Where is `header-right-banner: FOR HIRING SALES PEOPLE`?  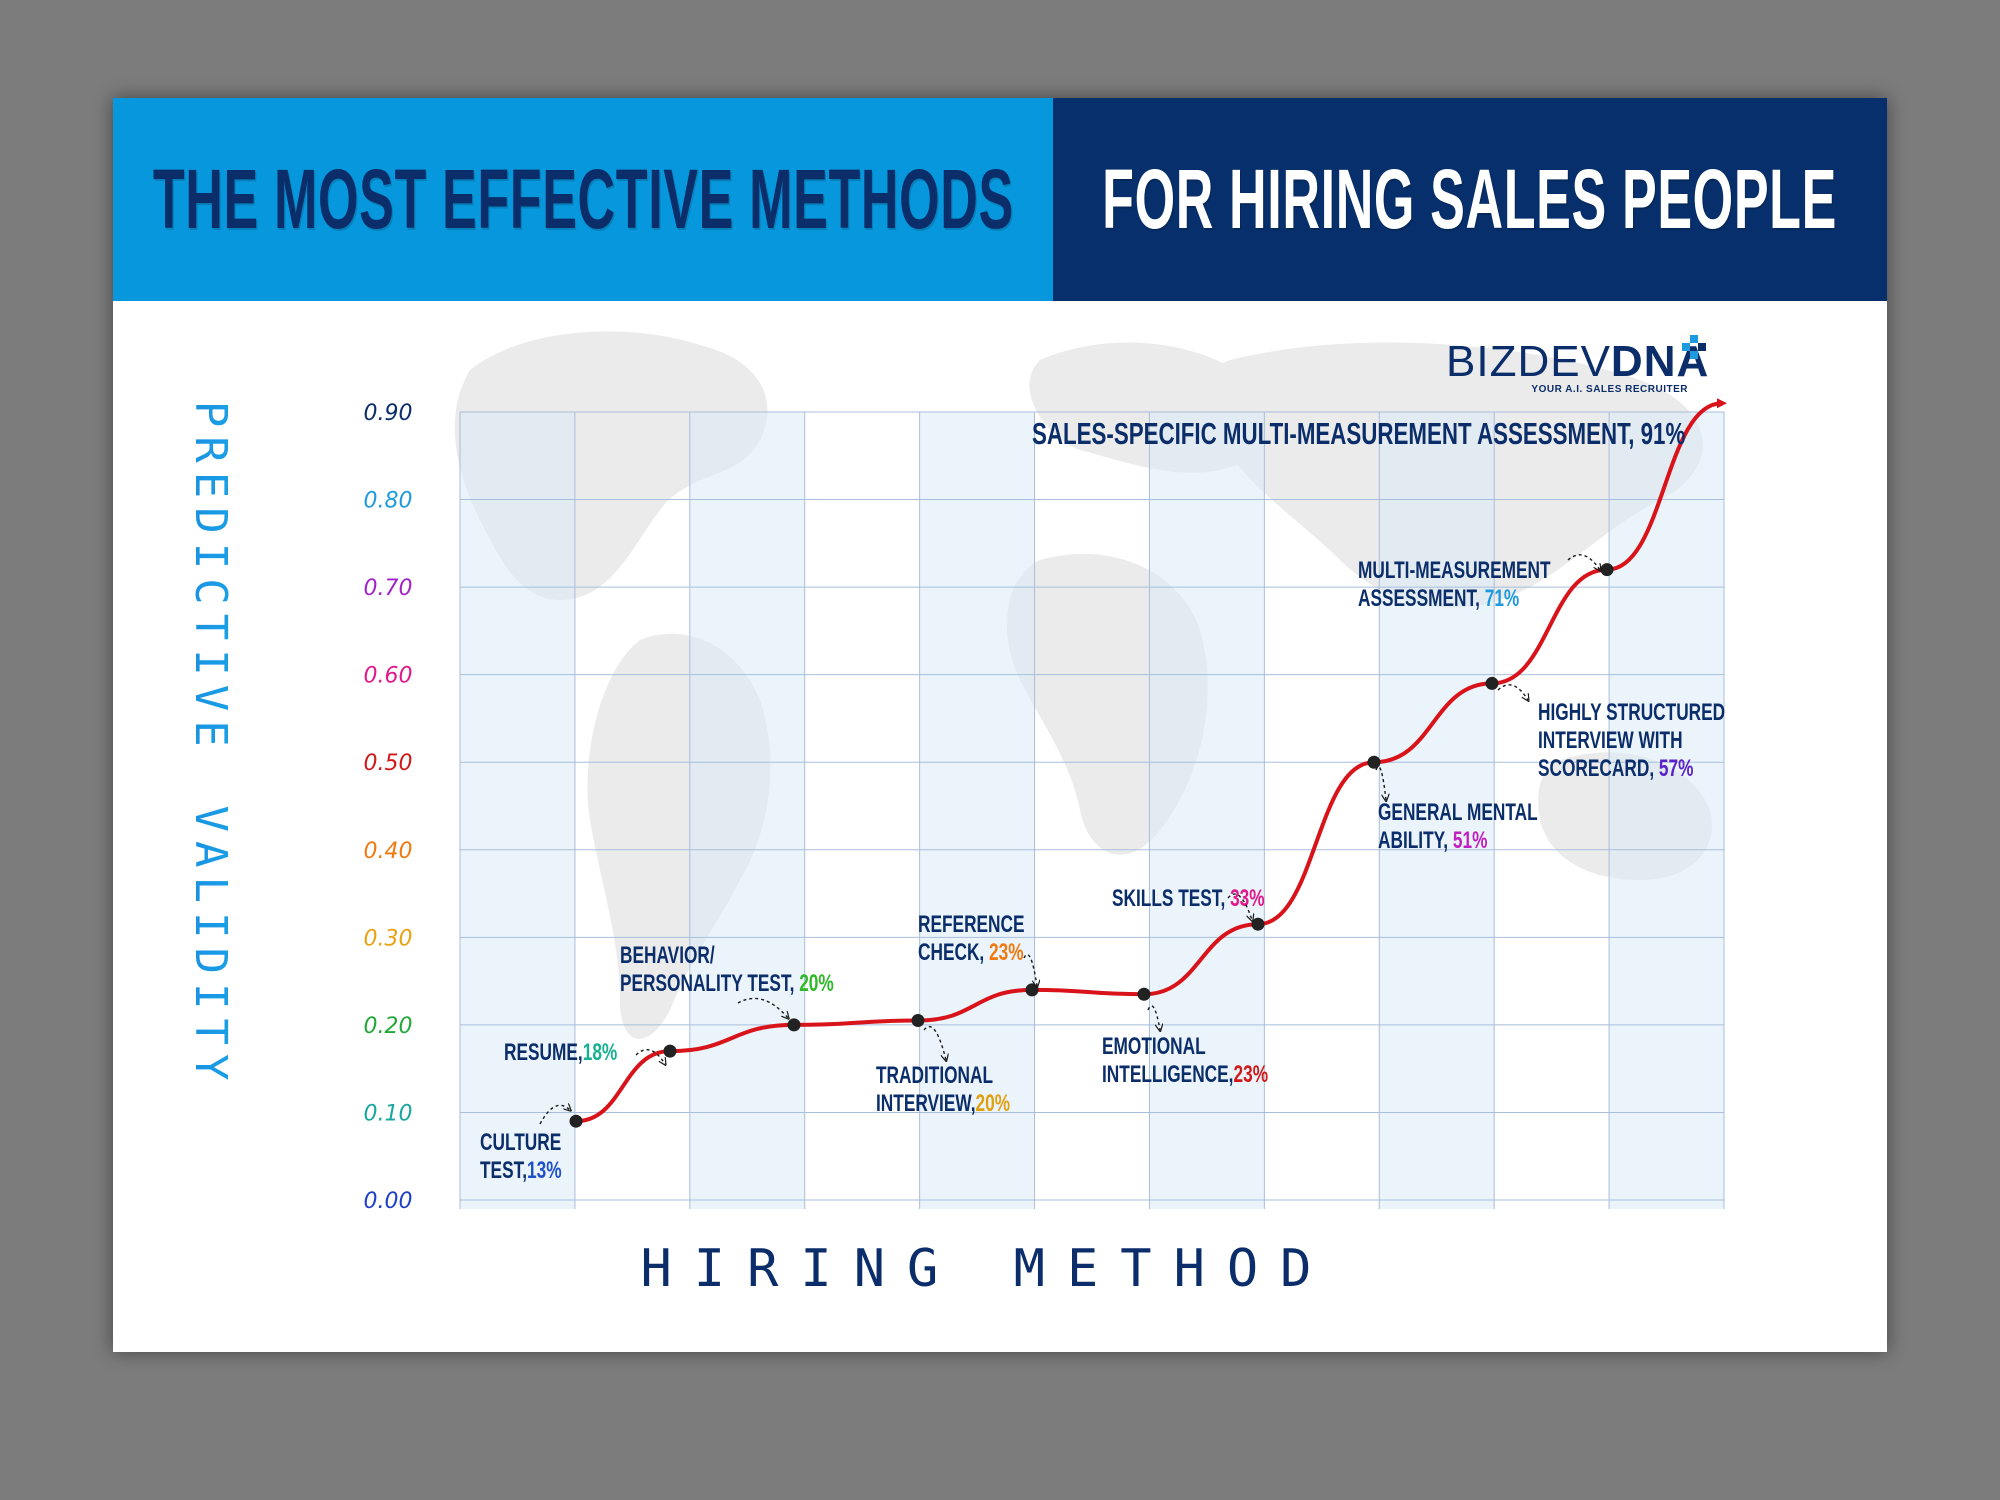 header-right-banner: FOR HIRING SALES PEOPLE is located at coordinates (1470, 199).